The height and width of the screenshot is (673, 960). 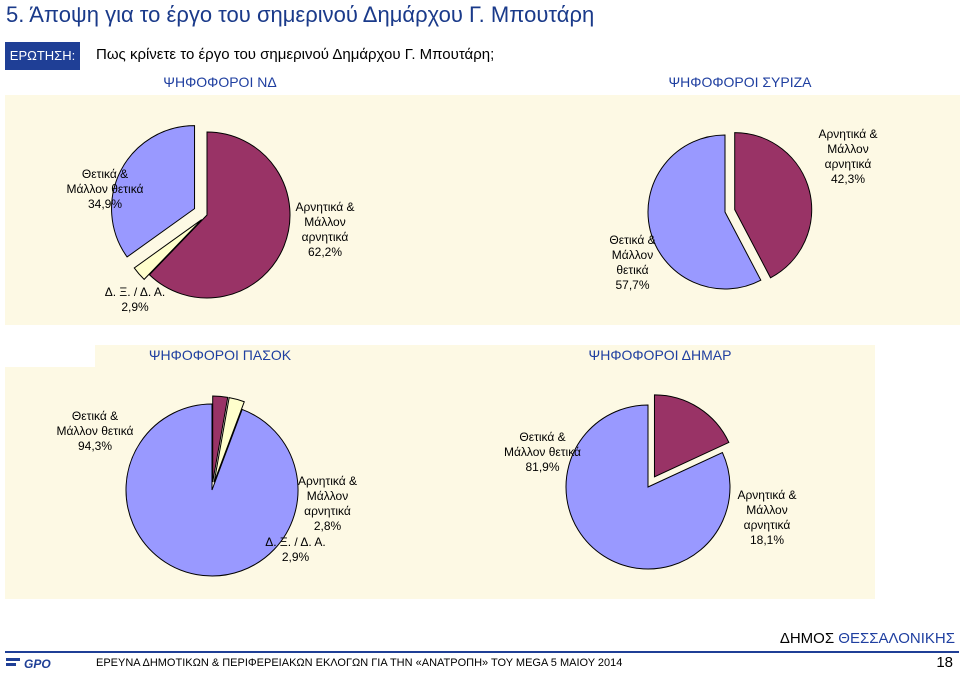 What do you see at coordinates (37, 663) in the screenshot?
I see `svg-text: GPO` at bounding box center [37, 663].